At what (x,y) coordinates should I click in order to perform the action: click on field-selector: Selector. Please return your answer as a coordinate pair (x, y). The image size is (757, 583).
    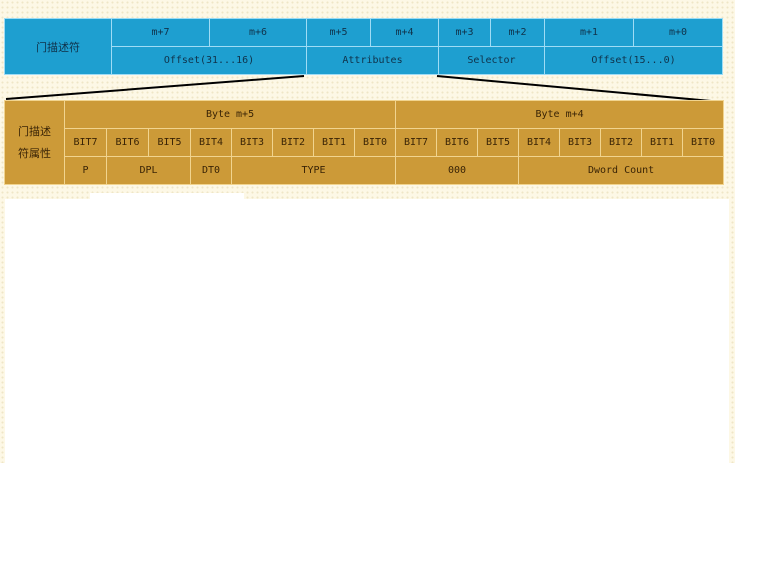
    Looking at the image, I should click on (491, 60).